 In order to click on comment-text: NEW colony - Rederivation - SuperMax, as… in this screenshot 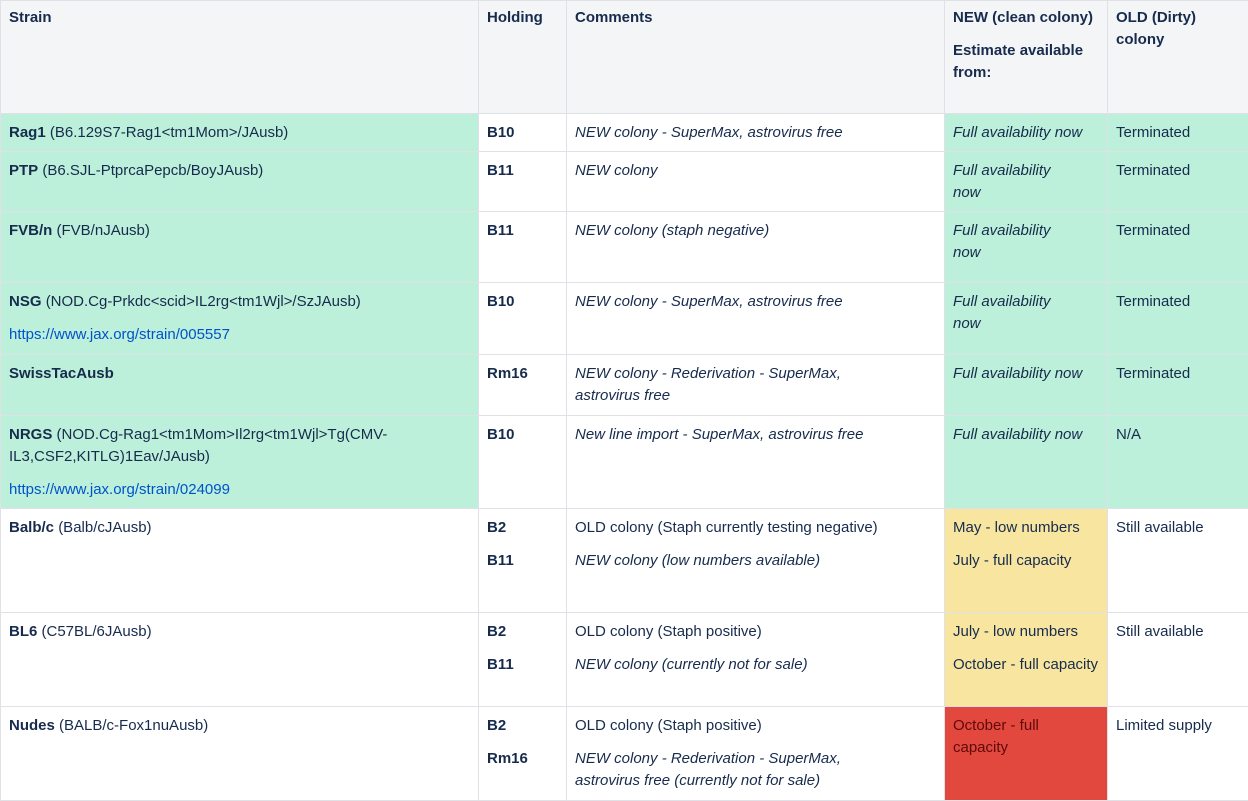, I will do `click(708, 384)`.